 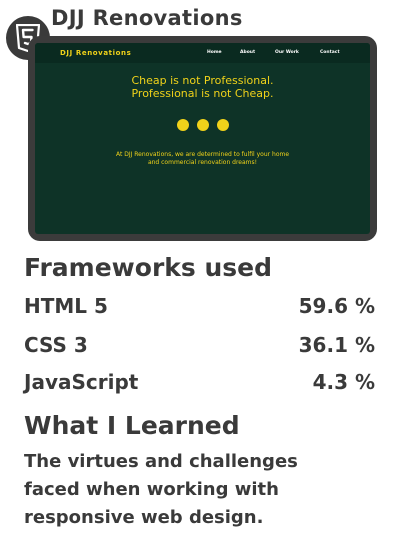 I want to click on learned-line-2: faced when working with, so click(x=151, y=489).